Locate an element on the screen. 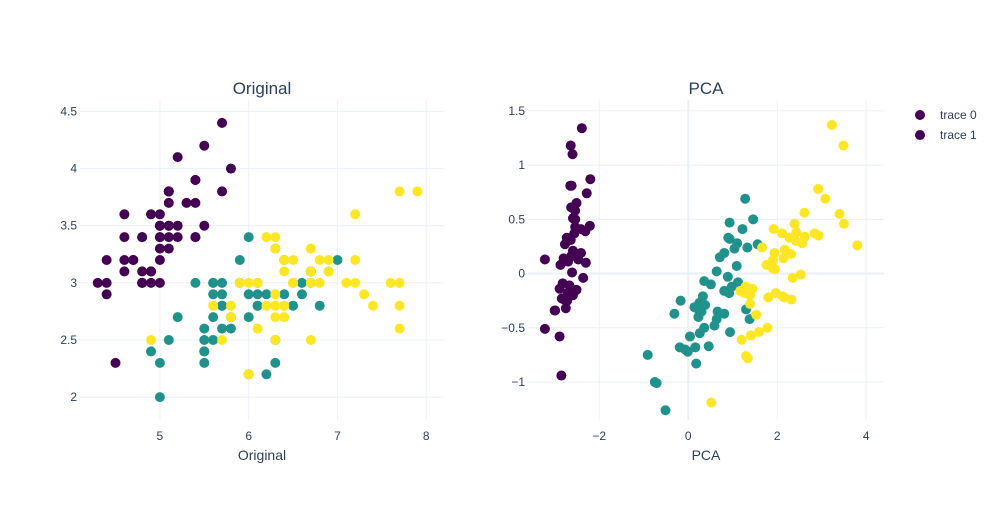 Image resolution: width=1000 pixels, height=505 pixels. legend-item: trace 1 is located at coordinates (946, 135).